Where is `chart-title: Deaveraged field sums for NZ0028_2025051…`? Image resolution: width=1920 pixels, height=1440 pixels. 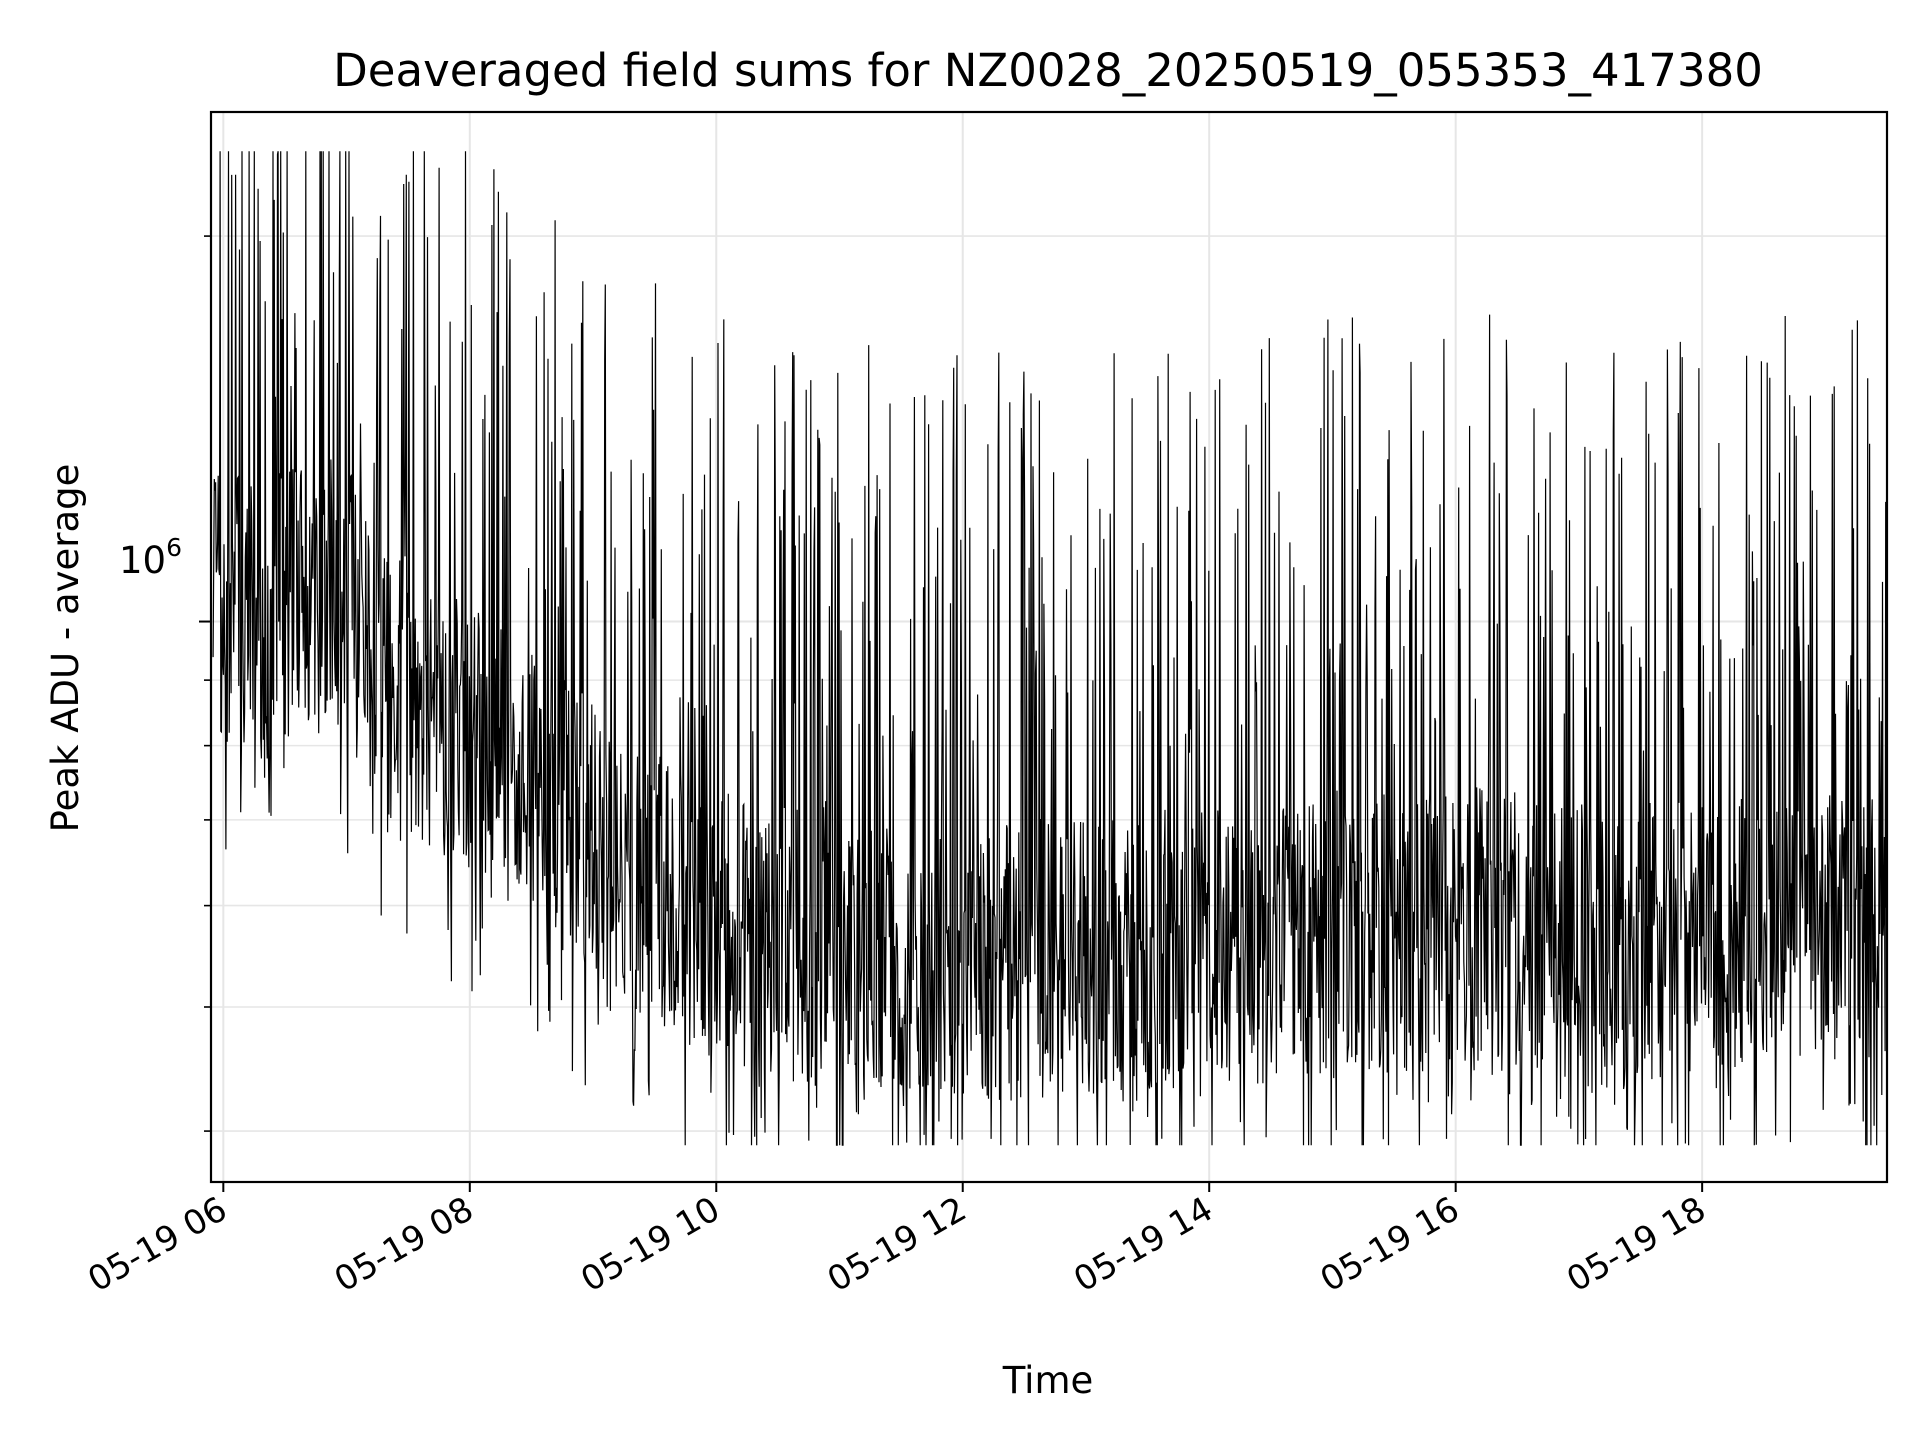 chart-title: Deaveraged field sums for NZ0028_2025051… is located at coordinates (1048, 70).